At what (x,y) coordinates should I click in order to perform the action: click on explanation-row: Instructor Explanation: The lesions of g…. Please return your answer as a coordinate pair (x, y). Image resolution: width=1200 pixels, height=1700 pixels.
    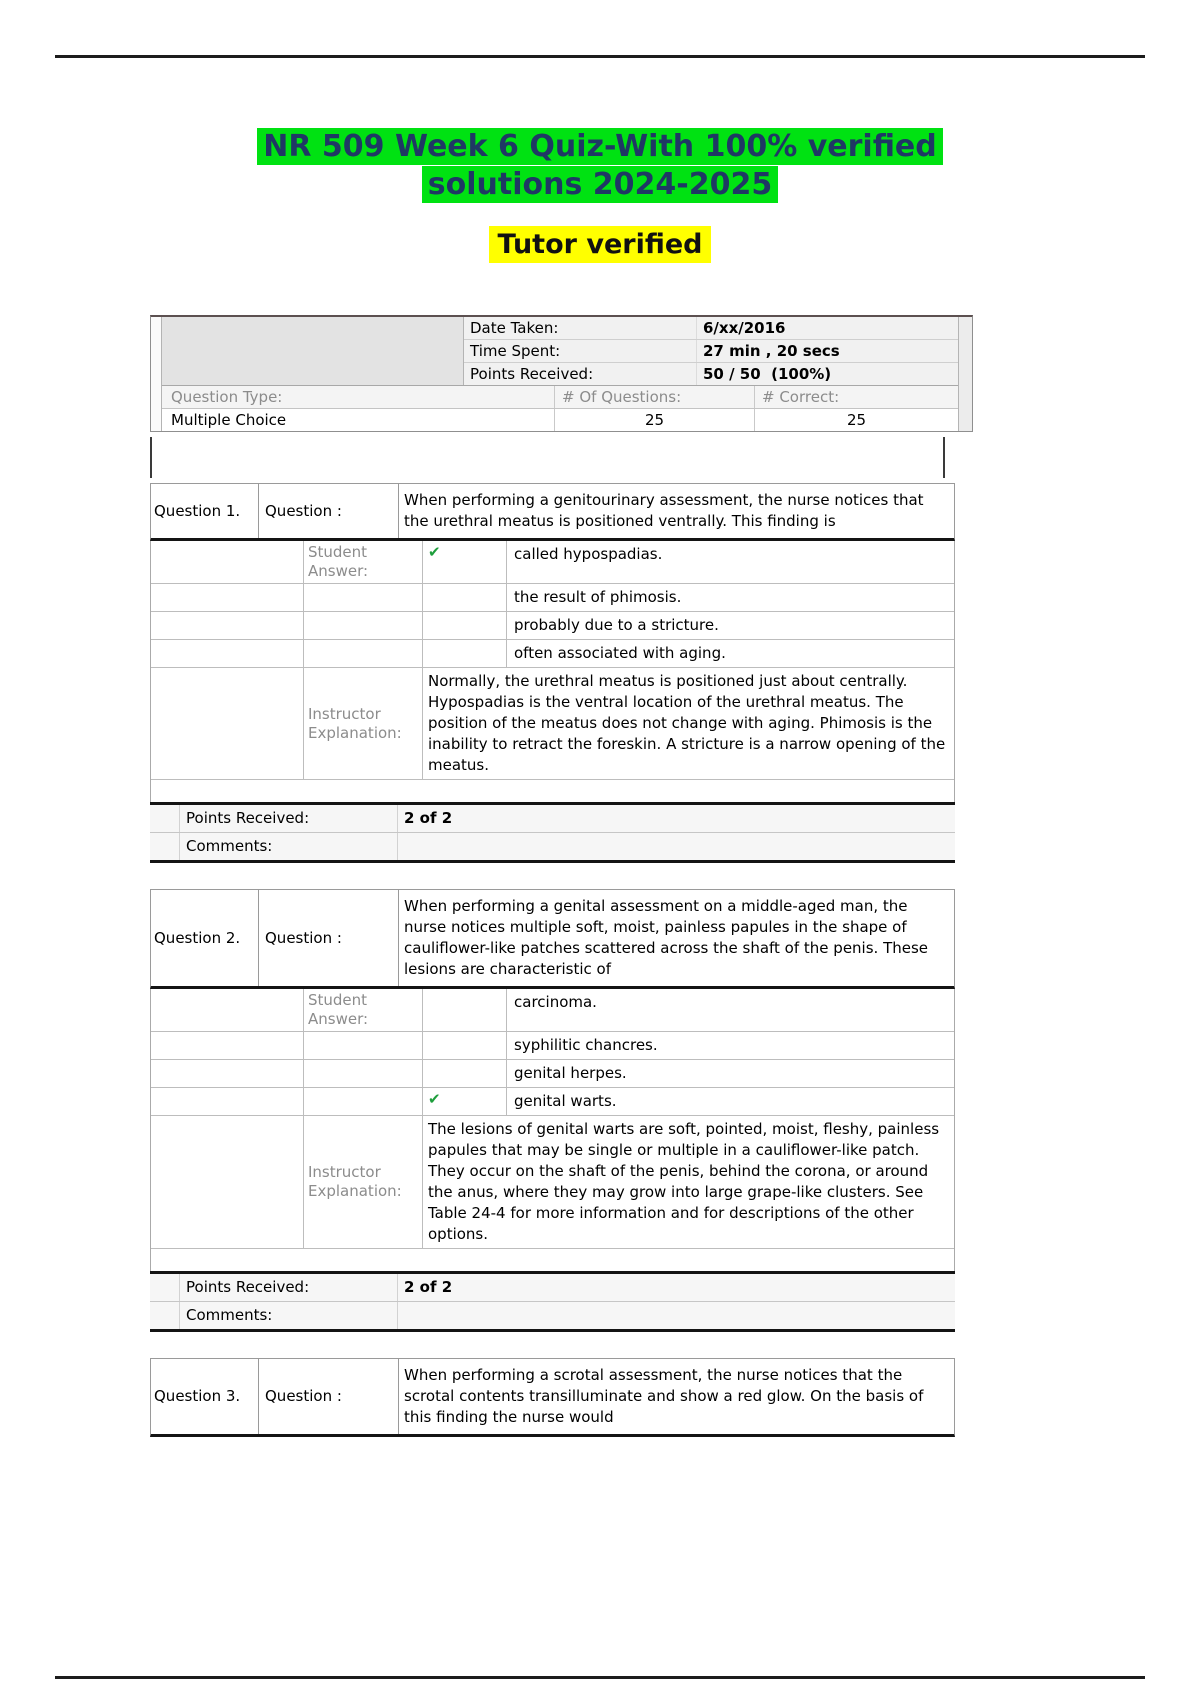
    Looking at the image, I should click on (552, 1182).